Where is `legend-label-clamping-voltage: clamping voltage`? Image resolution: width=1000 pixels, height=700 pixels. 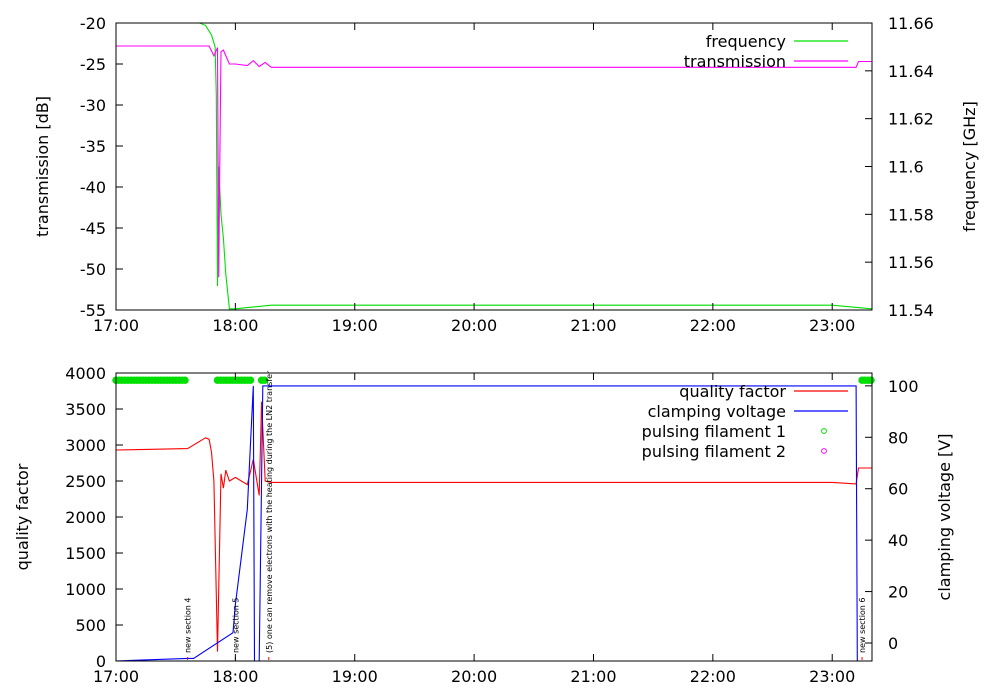
legend-label-clamping-voltage: clamping voltage is located at coordinates (717, 411).